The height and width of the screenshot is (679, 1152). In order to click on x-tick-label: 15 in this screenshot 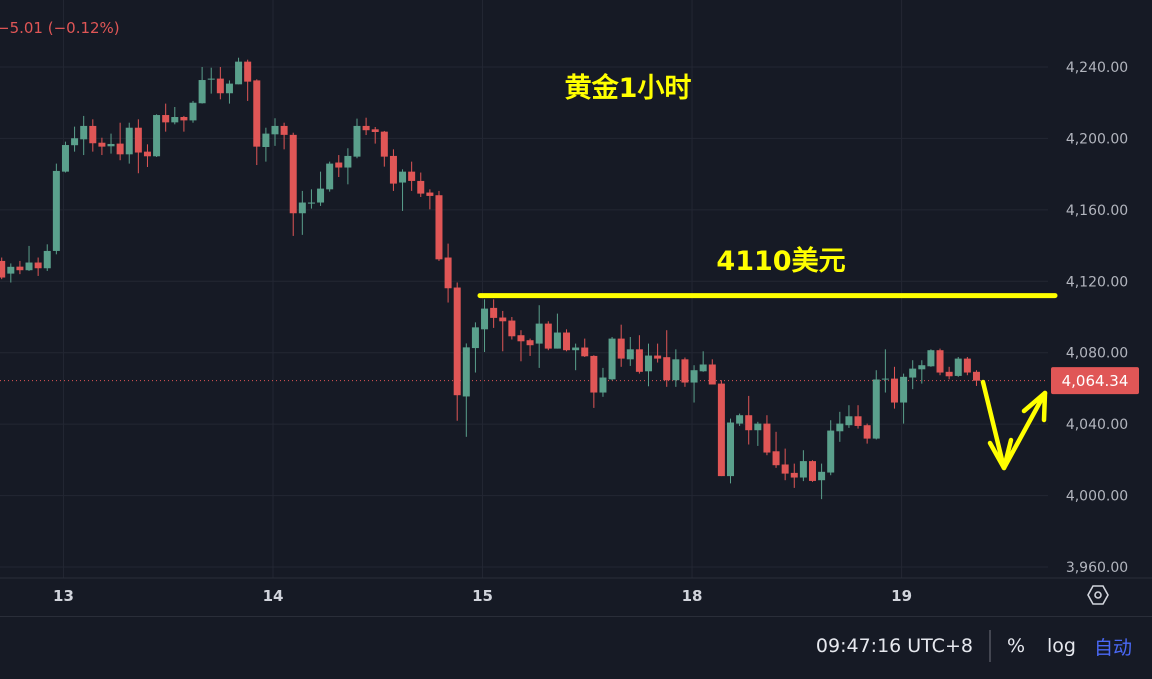, I will do `click(482, 596)`.